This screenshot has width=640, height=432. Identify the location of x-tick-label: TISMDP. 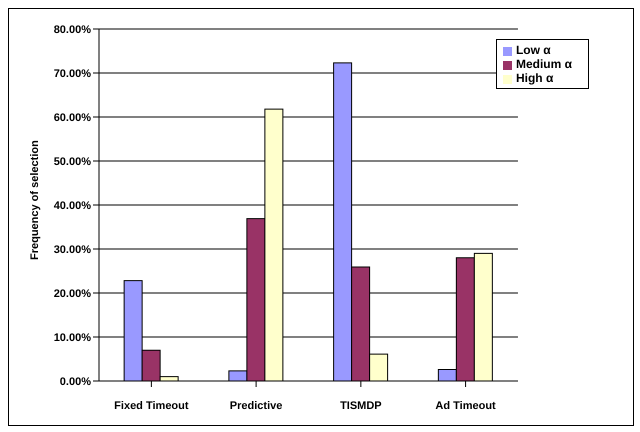
(361, 406).